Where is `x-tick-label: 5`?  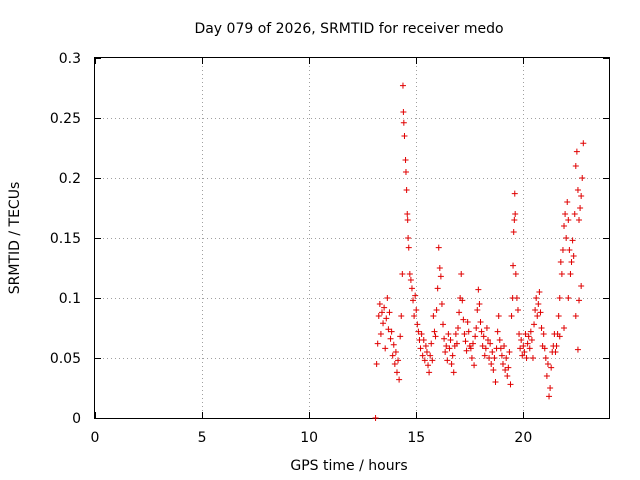
x-tick-label: 5 is located at coordinates (202, 438).